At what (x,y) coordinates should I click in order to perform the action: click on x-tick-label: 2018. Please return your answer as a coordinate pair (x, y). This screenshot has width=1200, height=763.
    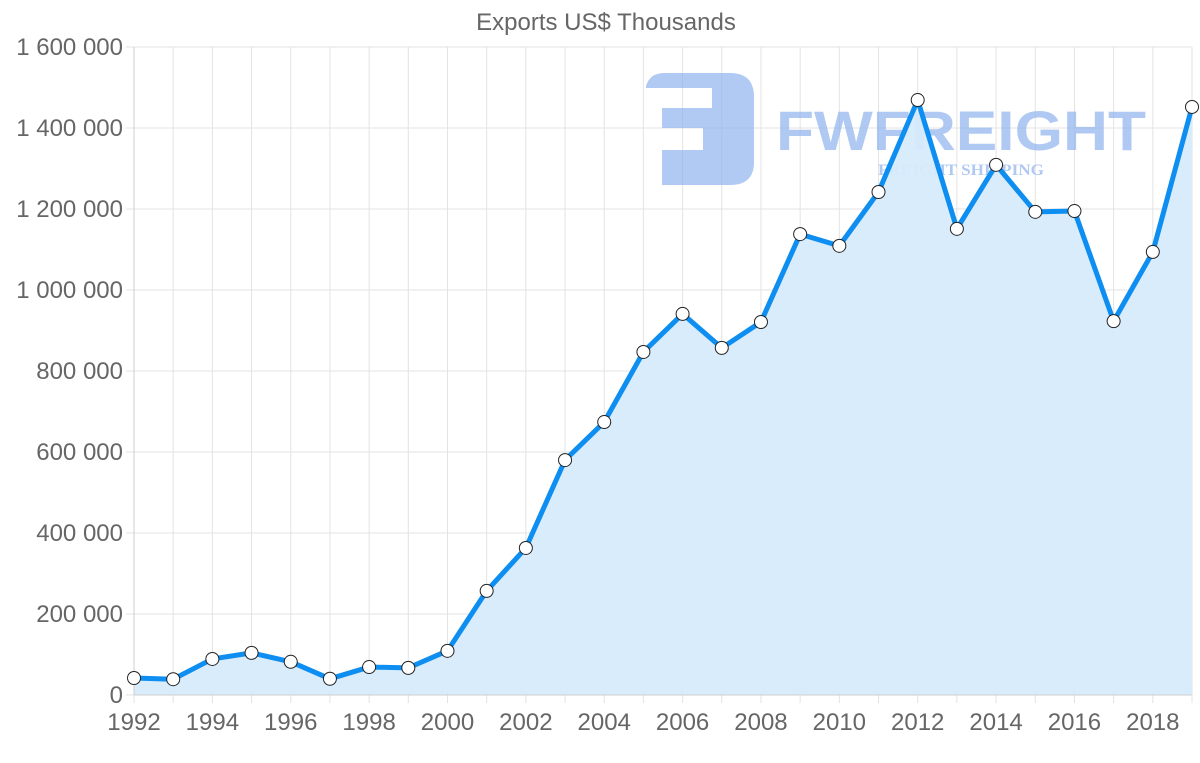
    Looking at the image, I should click on (1152, 722).